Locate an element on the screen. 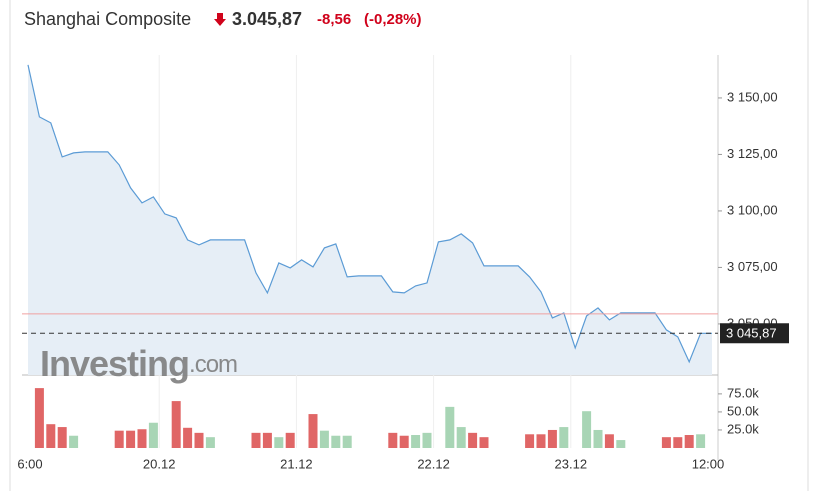 This screenshot has height=496, width=819. volume-tick-label: 50.0k is located at coordinates (743, 410).